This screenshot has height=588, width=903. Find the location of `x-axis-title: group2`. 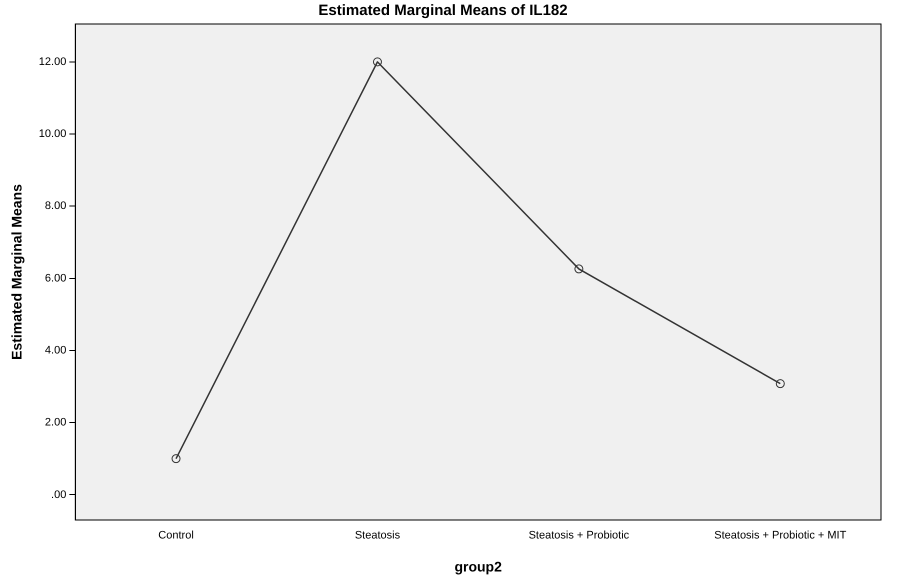

x-axis-title: group2 is located at coordinates (478, 566).